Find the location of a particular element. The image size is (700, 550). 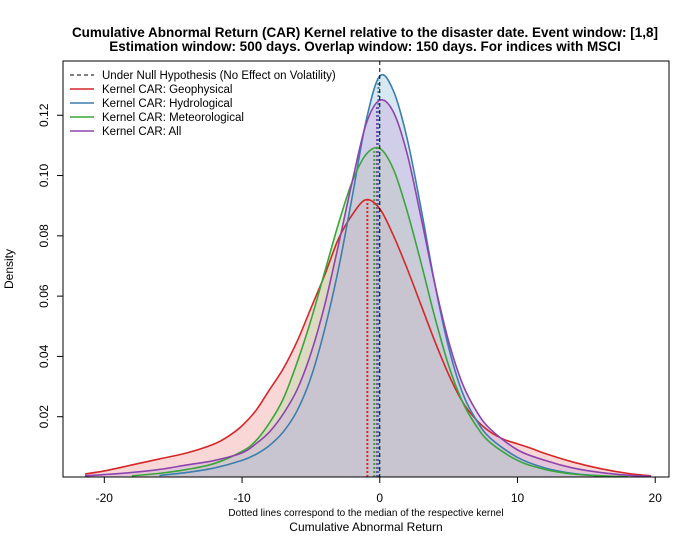

x-tick-label: 10 is located at coordinates (518, 498).